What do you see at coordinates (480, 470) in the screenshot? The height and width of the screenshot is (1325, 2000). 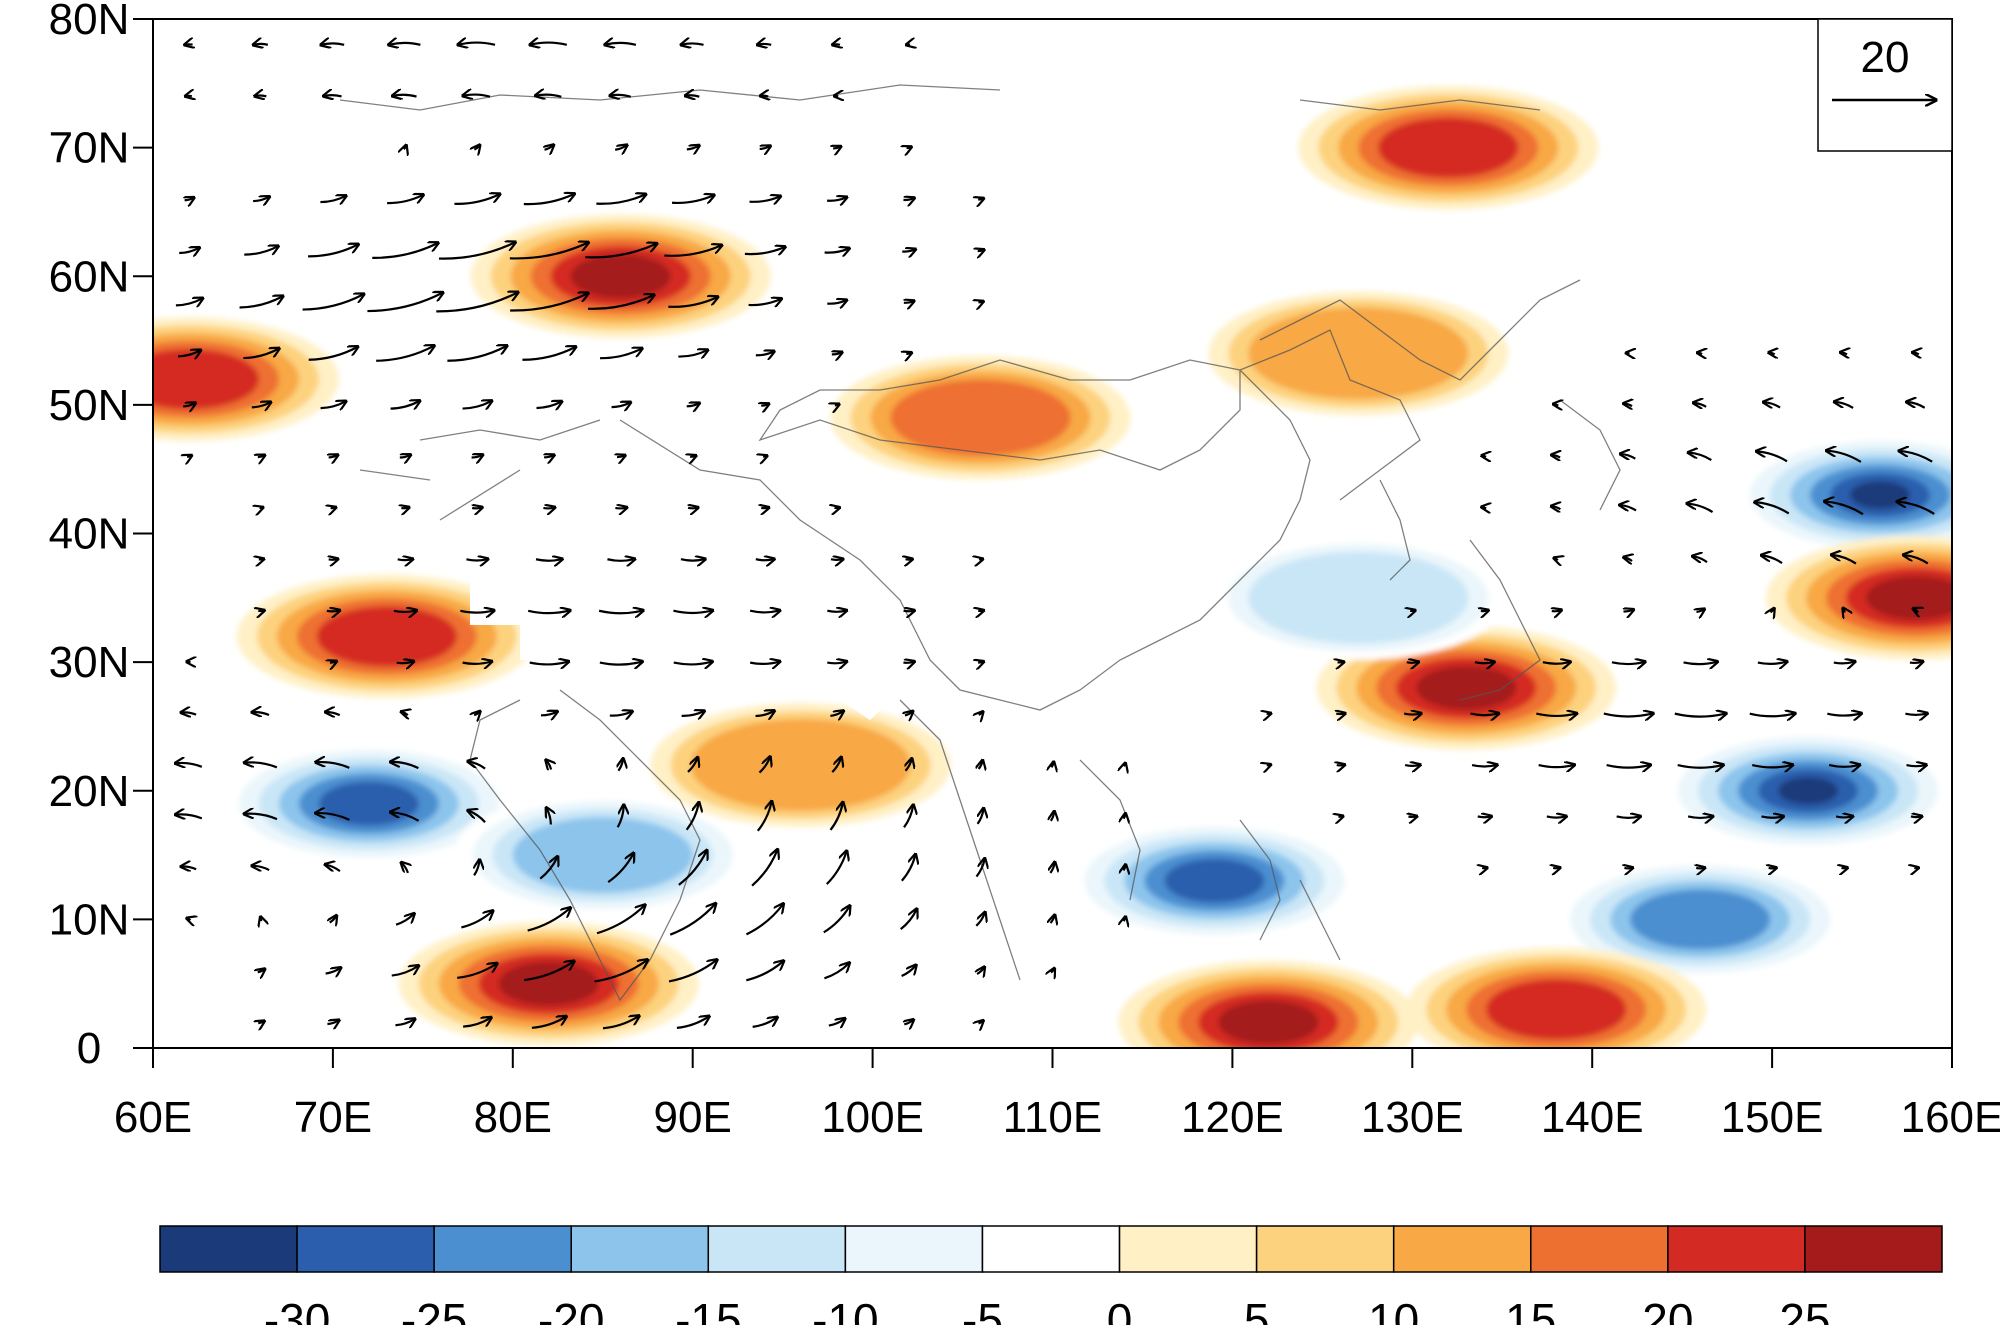 I see `boundary-central-asia` at bounding box center [480, 470].